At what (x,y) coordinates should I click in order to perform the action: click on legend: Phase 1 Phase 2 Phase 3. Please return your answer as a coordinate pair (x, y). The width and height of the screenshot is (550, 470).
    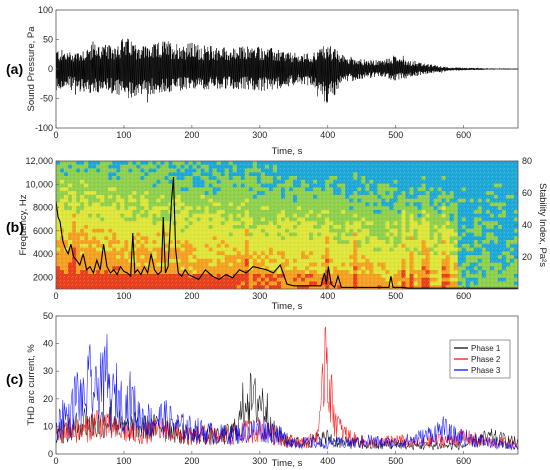
    Looking at the image, I should click on (480, 359).